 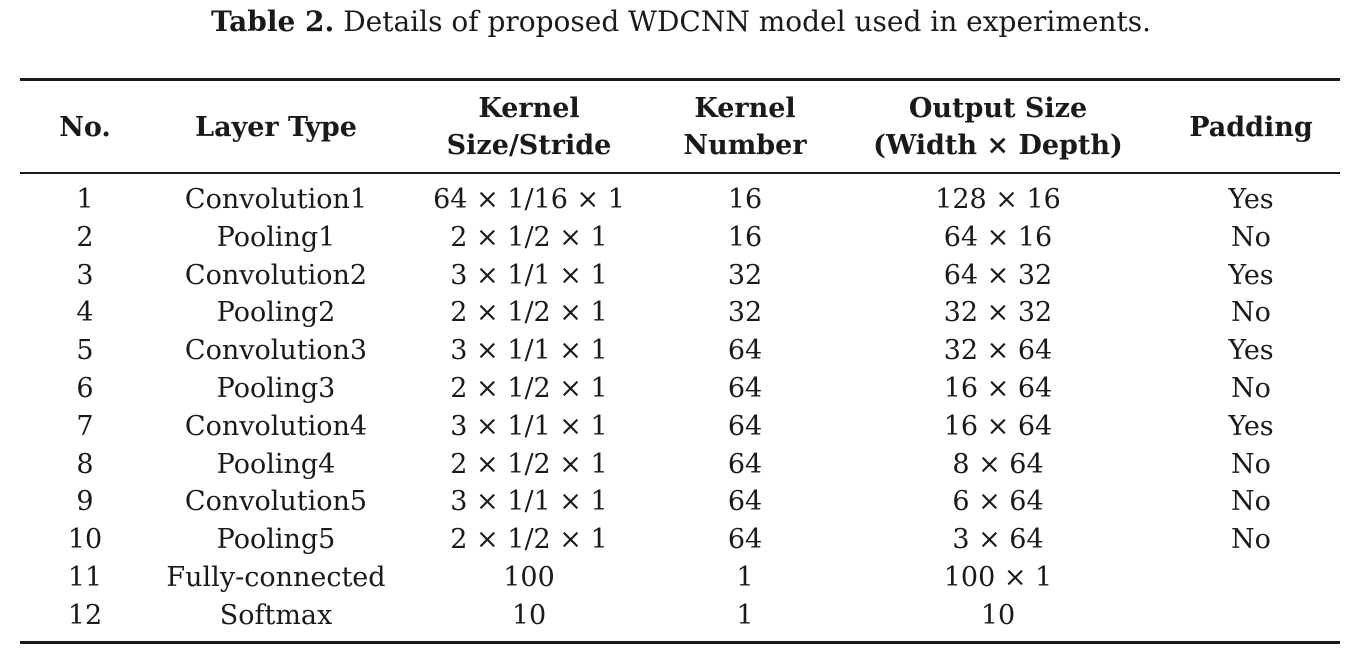 I want to click on cell-no: 6, so click(x=85, y=388).